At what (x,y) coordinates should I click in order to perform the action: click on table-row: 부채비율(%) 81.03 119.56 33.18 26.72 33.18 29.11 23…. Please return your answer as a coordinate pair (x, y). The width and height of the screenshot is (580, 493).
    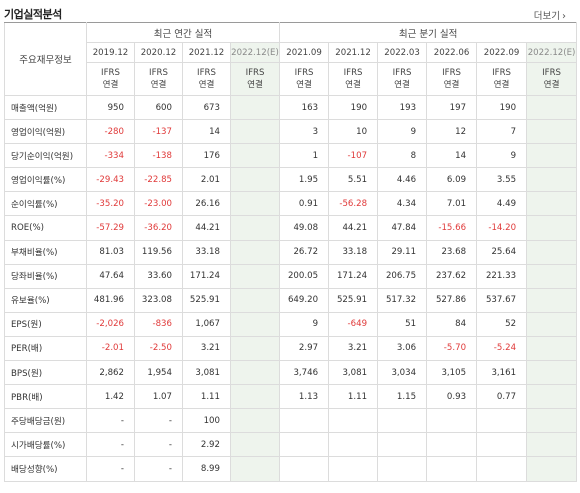
    Looking at the image, I should click on (291, 252).